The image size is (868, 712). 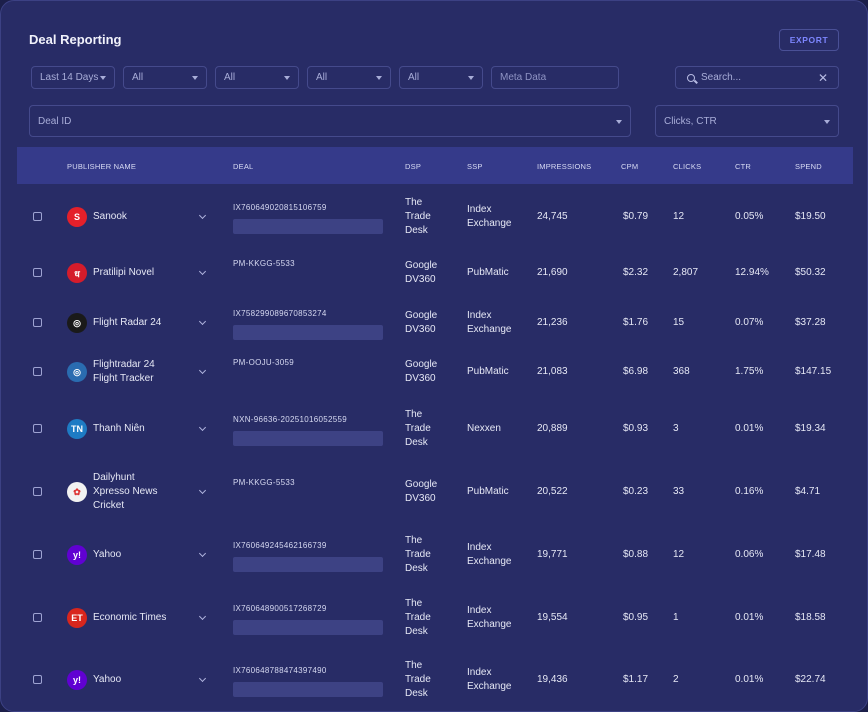 What do you see at coordinates (564, 166) in the screenshot?
I see `column-header-impressions: IMPRESSIONS` at bounding box center [564, 166].